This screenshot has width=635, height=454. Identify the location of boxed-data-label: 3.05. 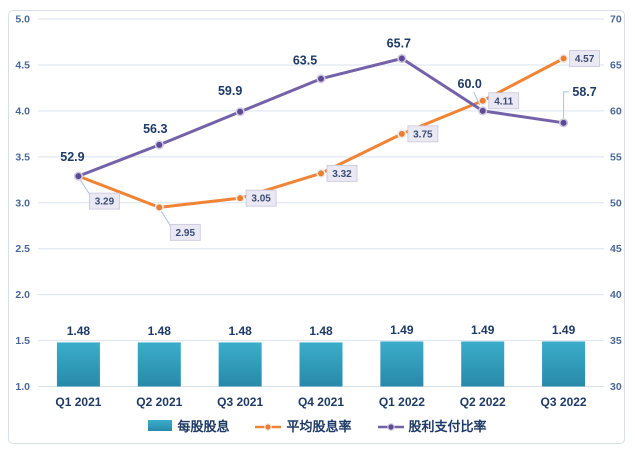
(261, 199).